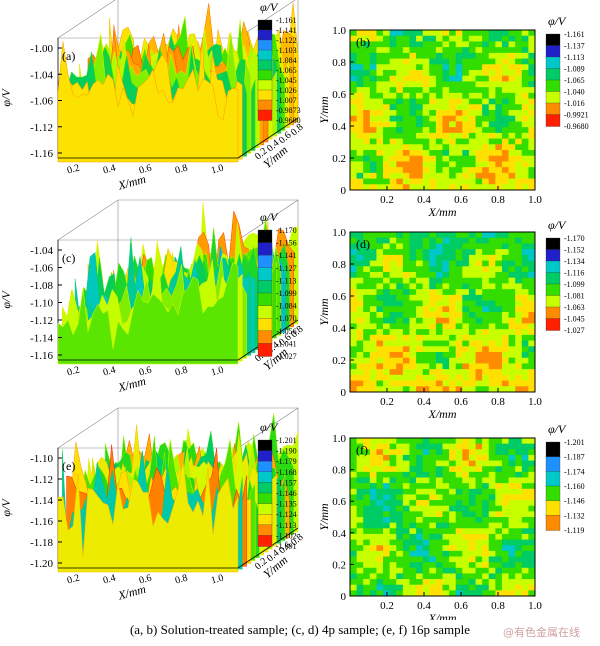 This screenshot has height=646, width=600. Describe the element at coordinates (286, 268) in the screenshot. I see `colorbar-label: -1.127` at that location.